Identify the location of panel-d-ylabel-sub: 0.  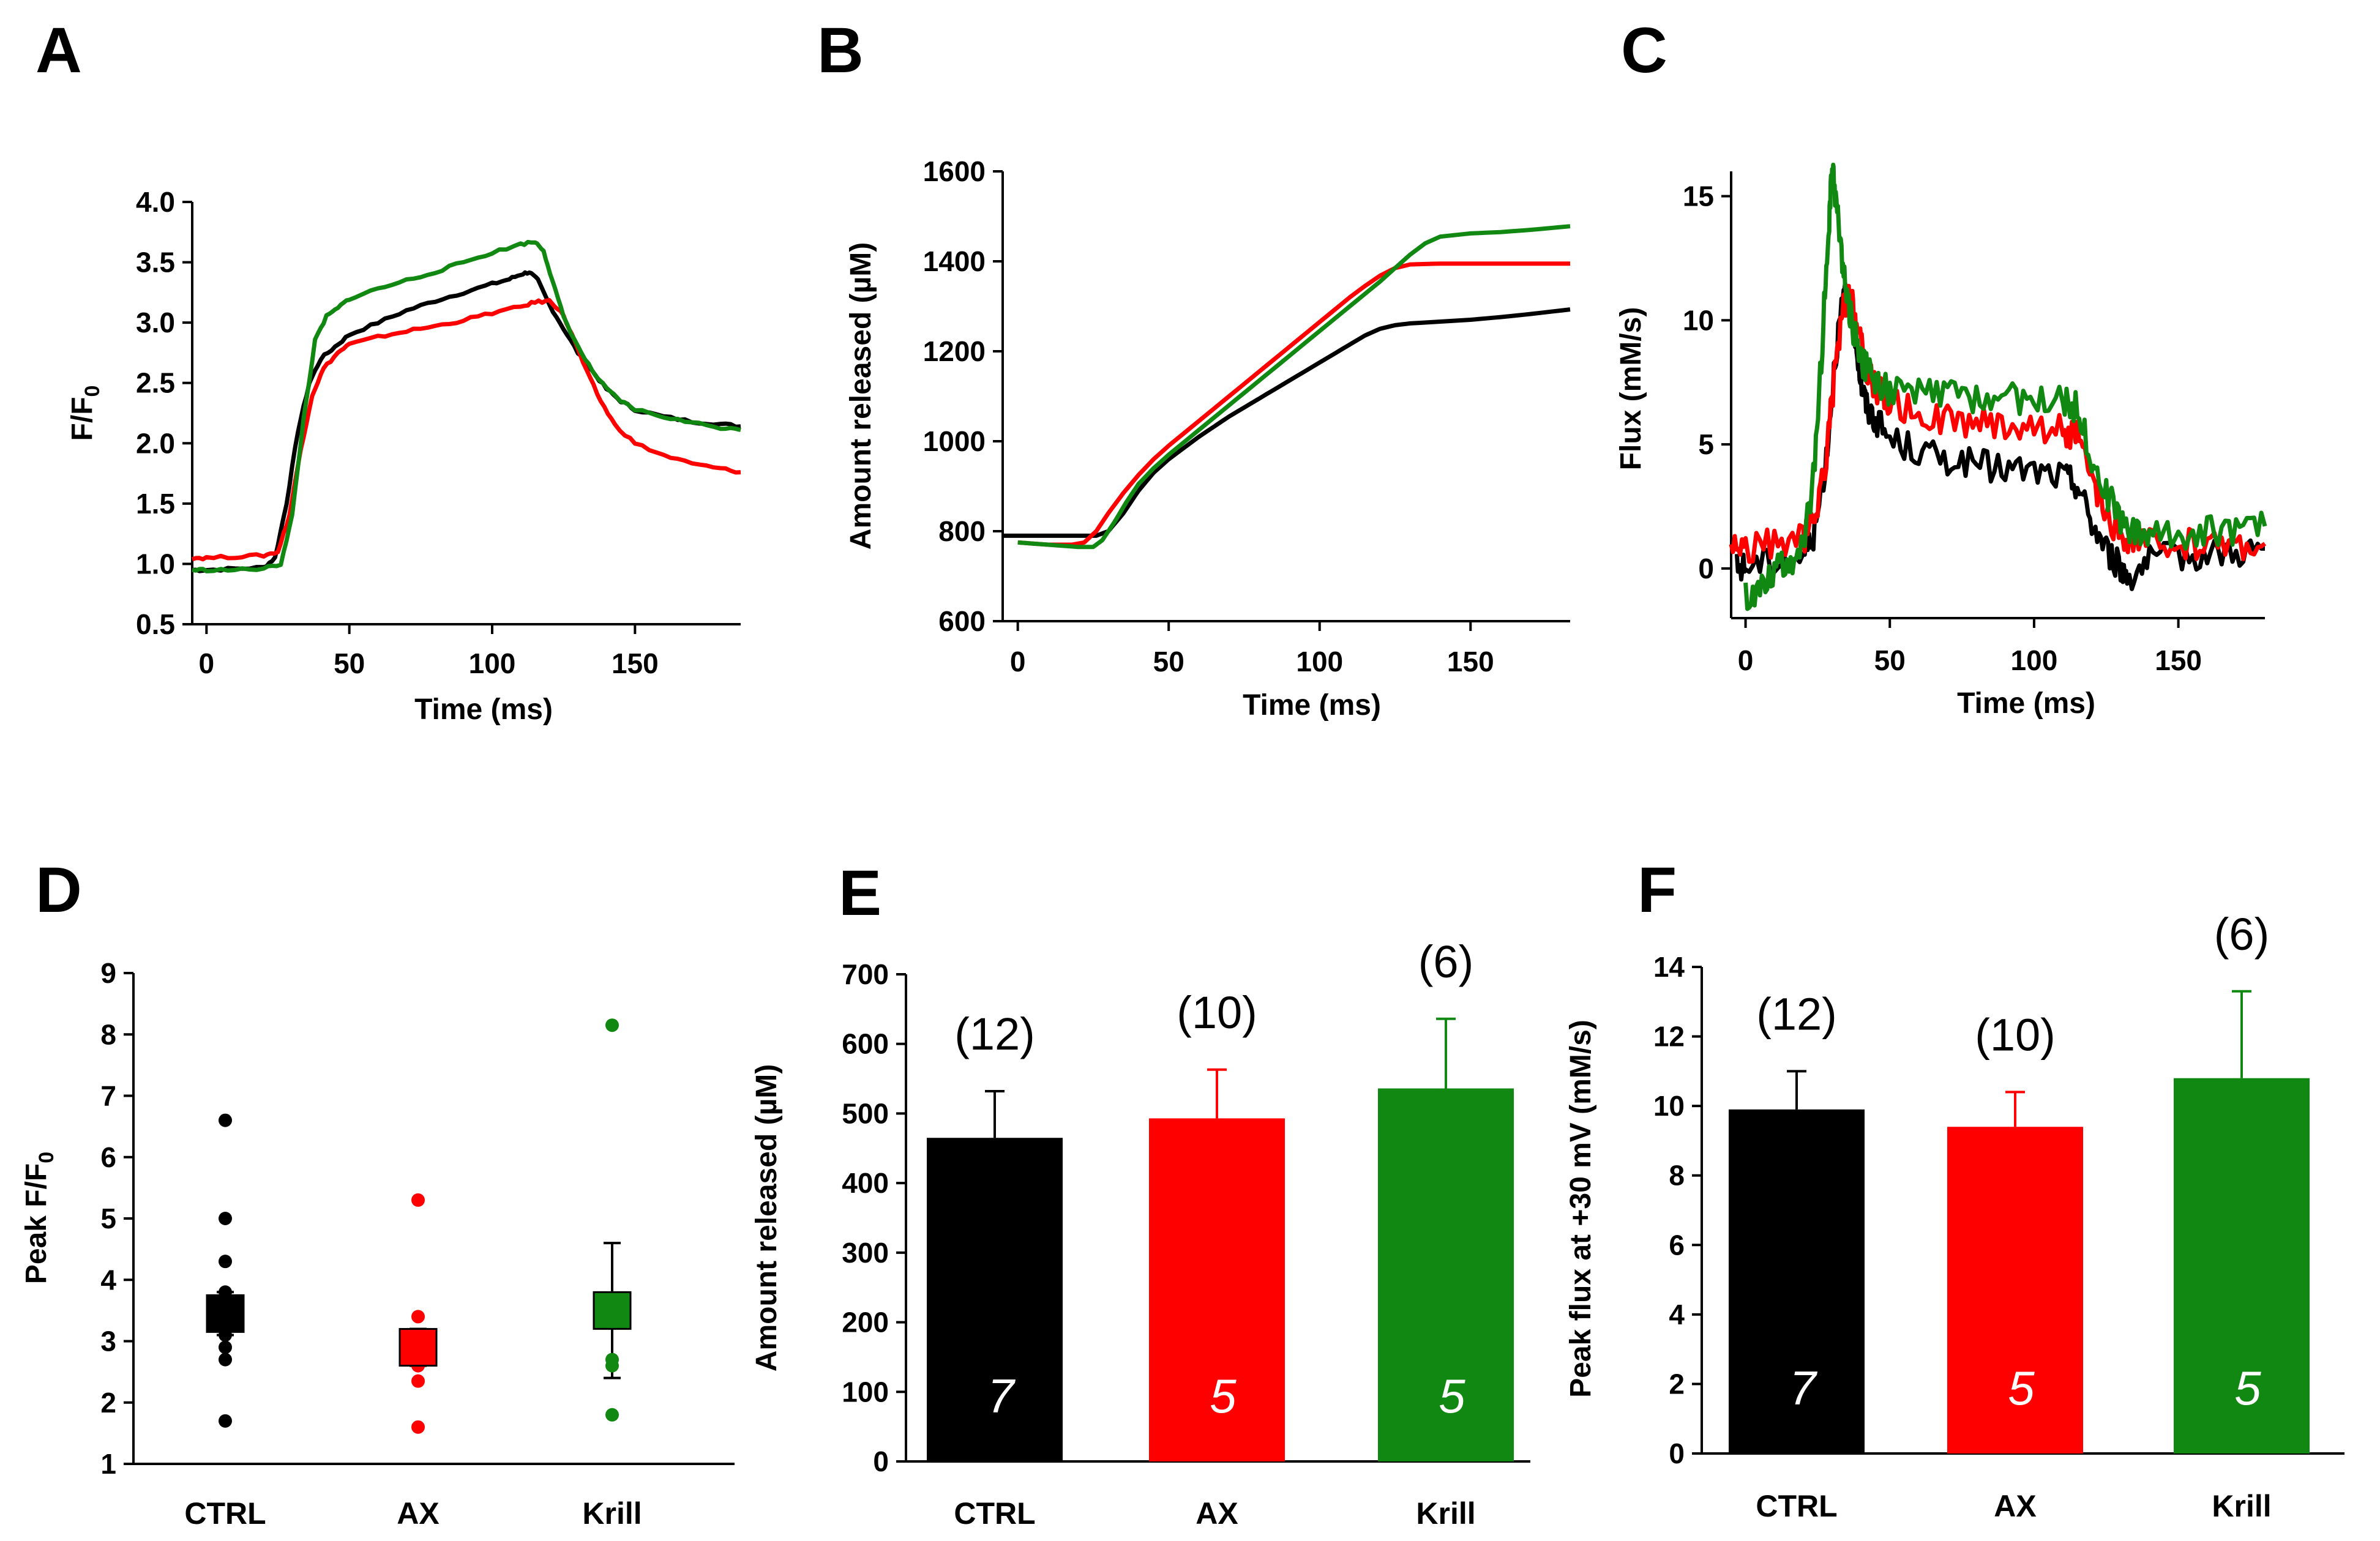
(46, 1157).